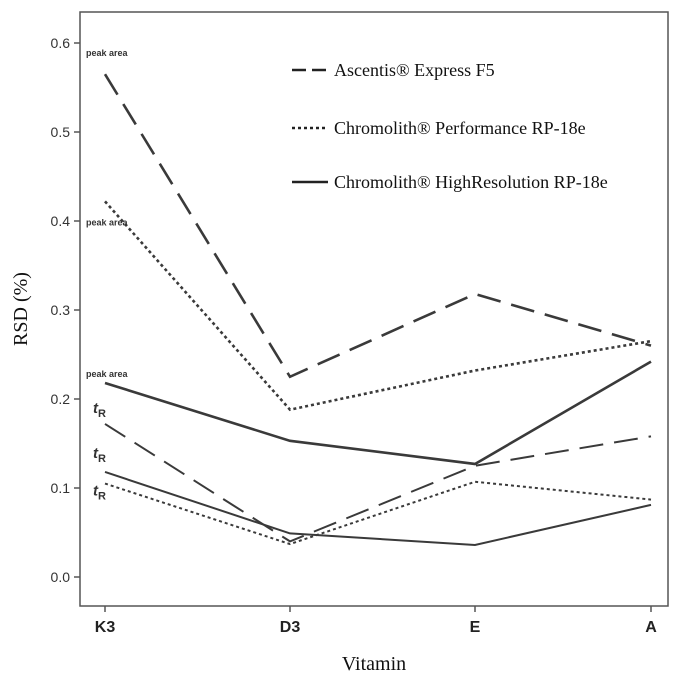  What do you see at coordinates (107, 275) in the screenshot?
I see `annotation-layer: peak area peak area peak area tR tR tR` at bounding box center [107, 275].